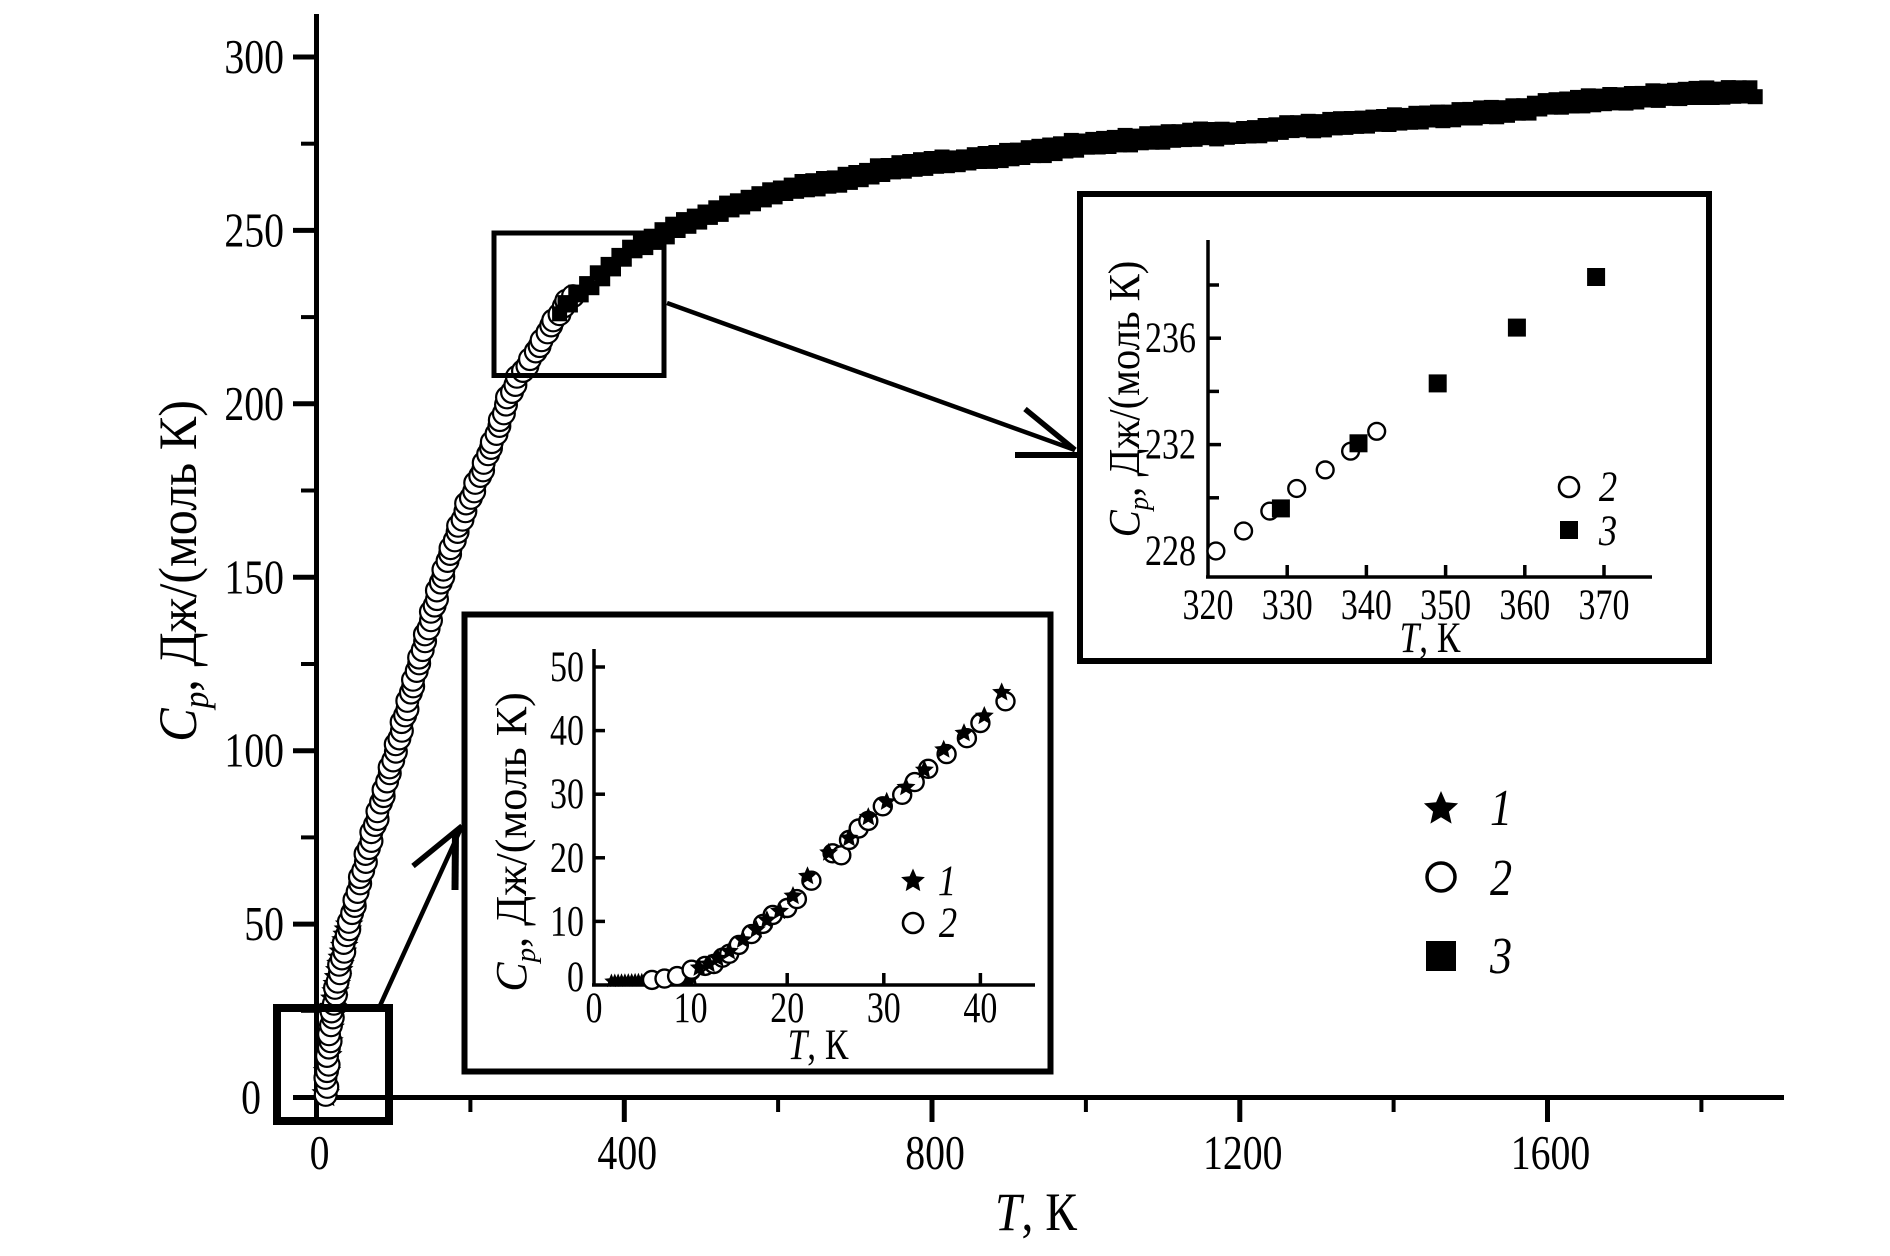  Describe the element at coordinates (1445, 605) in the screenshot. I see `svg-text: 350` at that location.